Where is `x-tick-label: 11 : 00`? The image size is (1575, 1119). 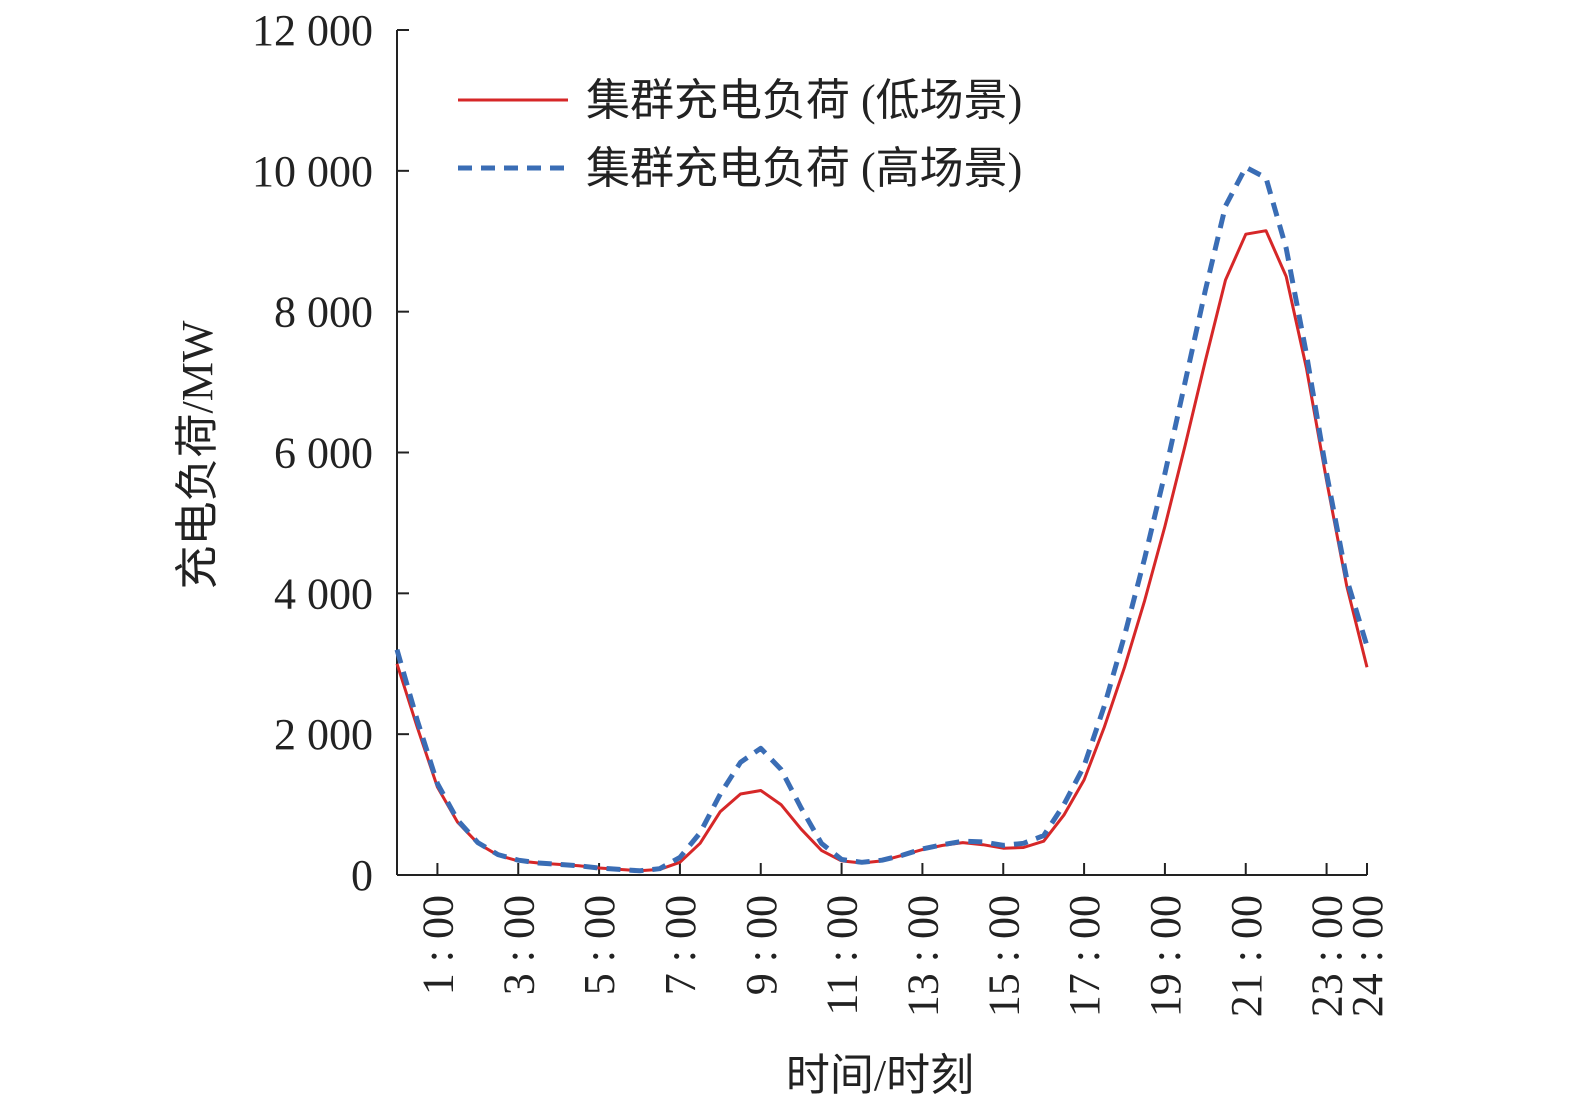
x-tick-label: 11 : 00 is located at coordinates (842, 955).